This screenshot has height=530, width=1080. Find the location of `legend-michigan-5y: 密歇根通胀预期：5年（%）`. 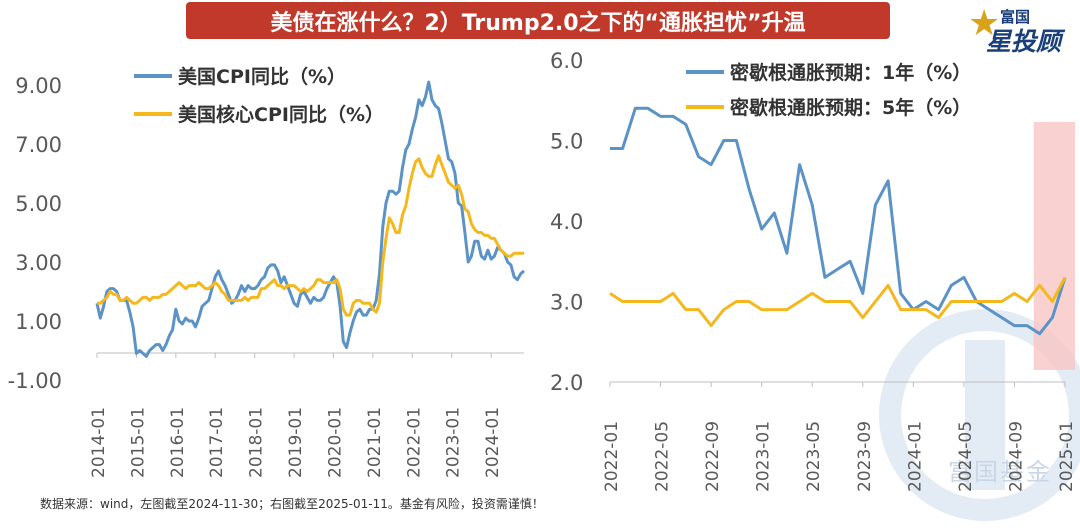

legend-michigan-5y: 密歇根通胀预期：5年（%） is located at coordinates (828, 106).